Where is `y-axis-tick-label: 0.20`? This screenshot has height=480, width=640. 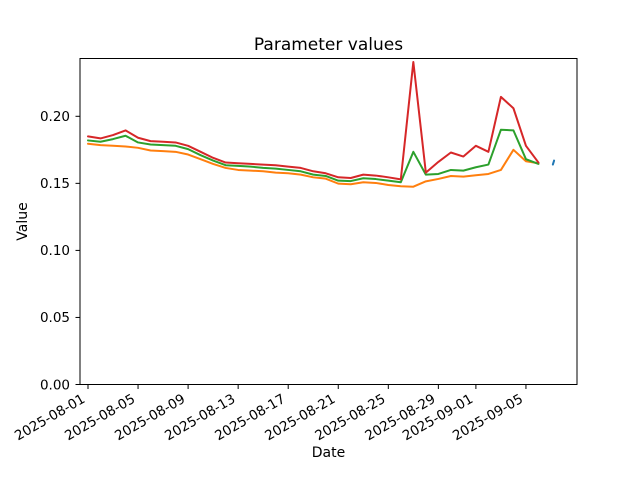 y-axis-tick-label: 0.20 is located at coordinates (55, 117).